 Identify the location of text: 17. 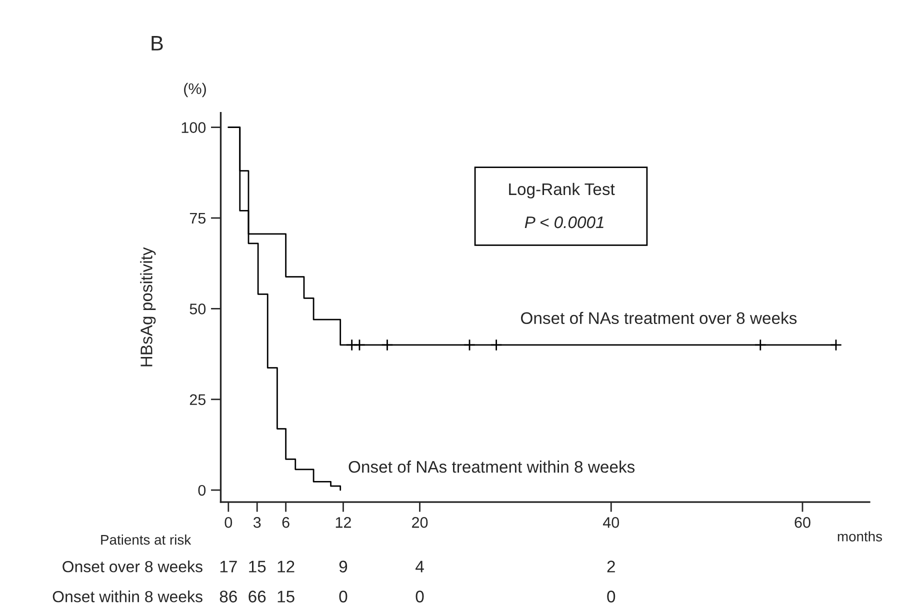
(228, 566).